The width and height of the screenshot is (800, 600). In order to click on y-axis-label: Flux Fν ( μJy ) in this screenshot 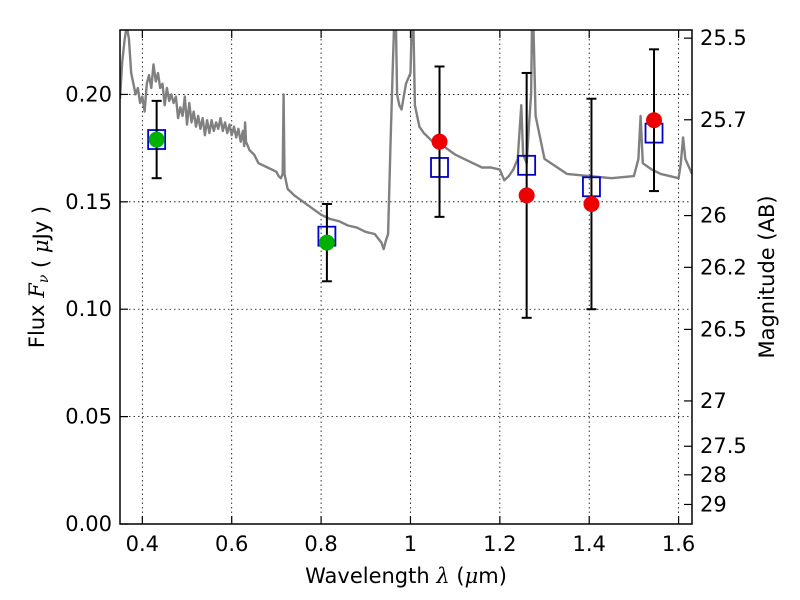, I will do `click(39, 277)`.